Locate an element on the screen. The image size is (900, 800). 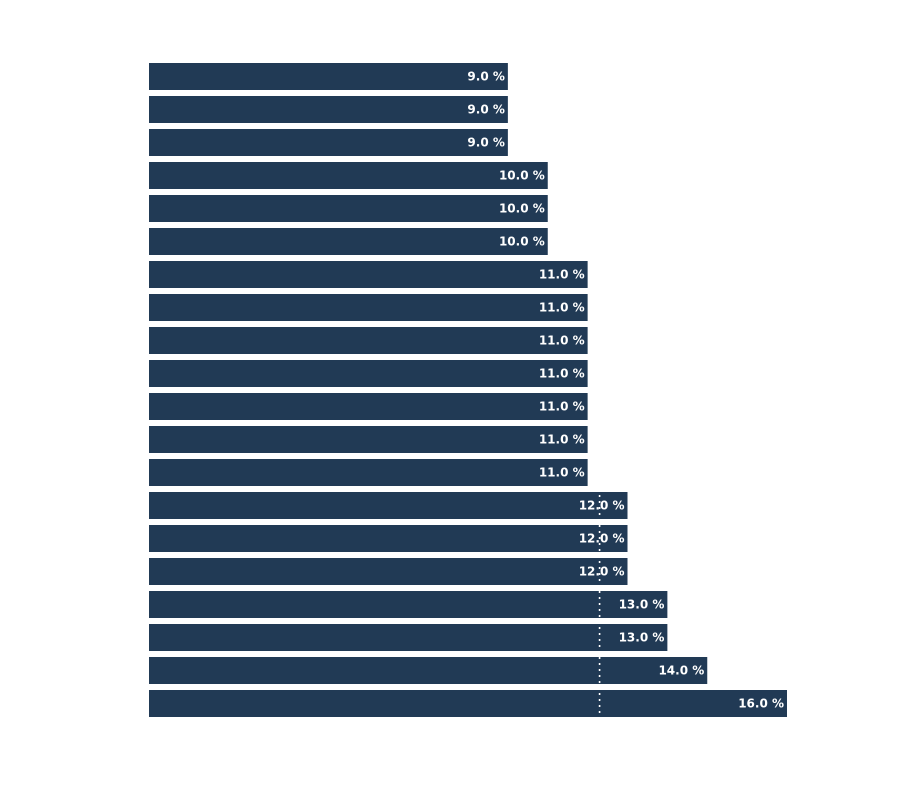
bar-value-label-4: 10.0 % is located at coordinates (522, 176).